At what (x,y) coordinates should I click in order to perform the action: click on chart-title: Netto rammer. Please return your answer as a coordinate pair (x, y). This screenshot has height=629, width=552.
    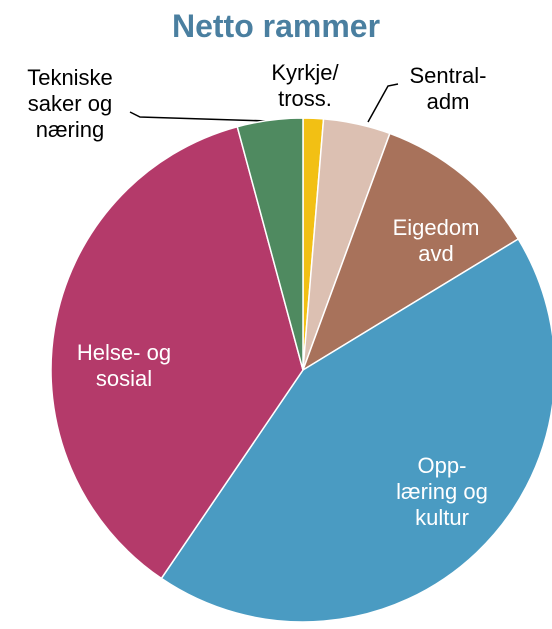
    Looking at the image, I should click on (276, 26).